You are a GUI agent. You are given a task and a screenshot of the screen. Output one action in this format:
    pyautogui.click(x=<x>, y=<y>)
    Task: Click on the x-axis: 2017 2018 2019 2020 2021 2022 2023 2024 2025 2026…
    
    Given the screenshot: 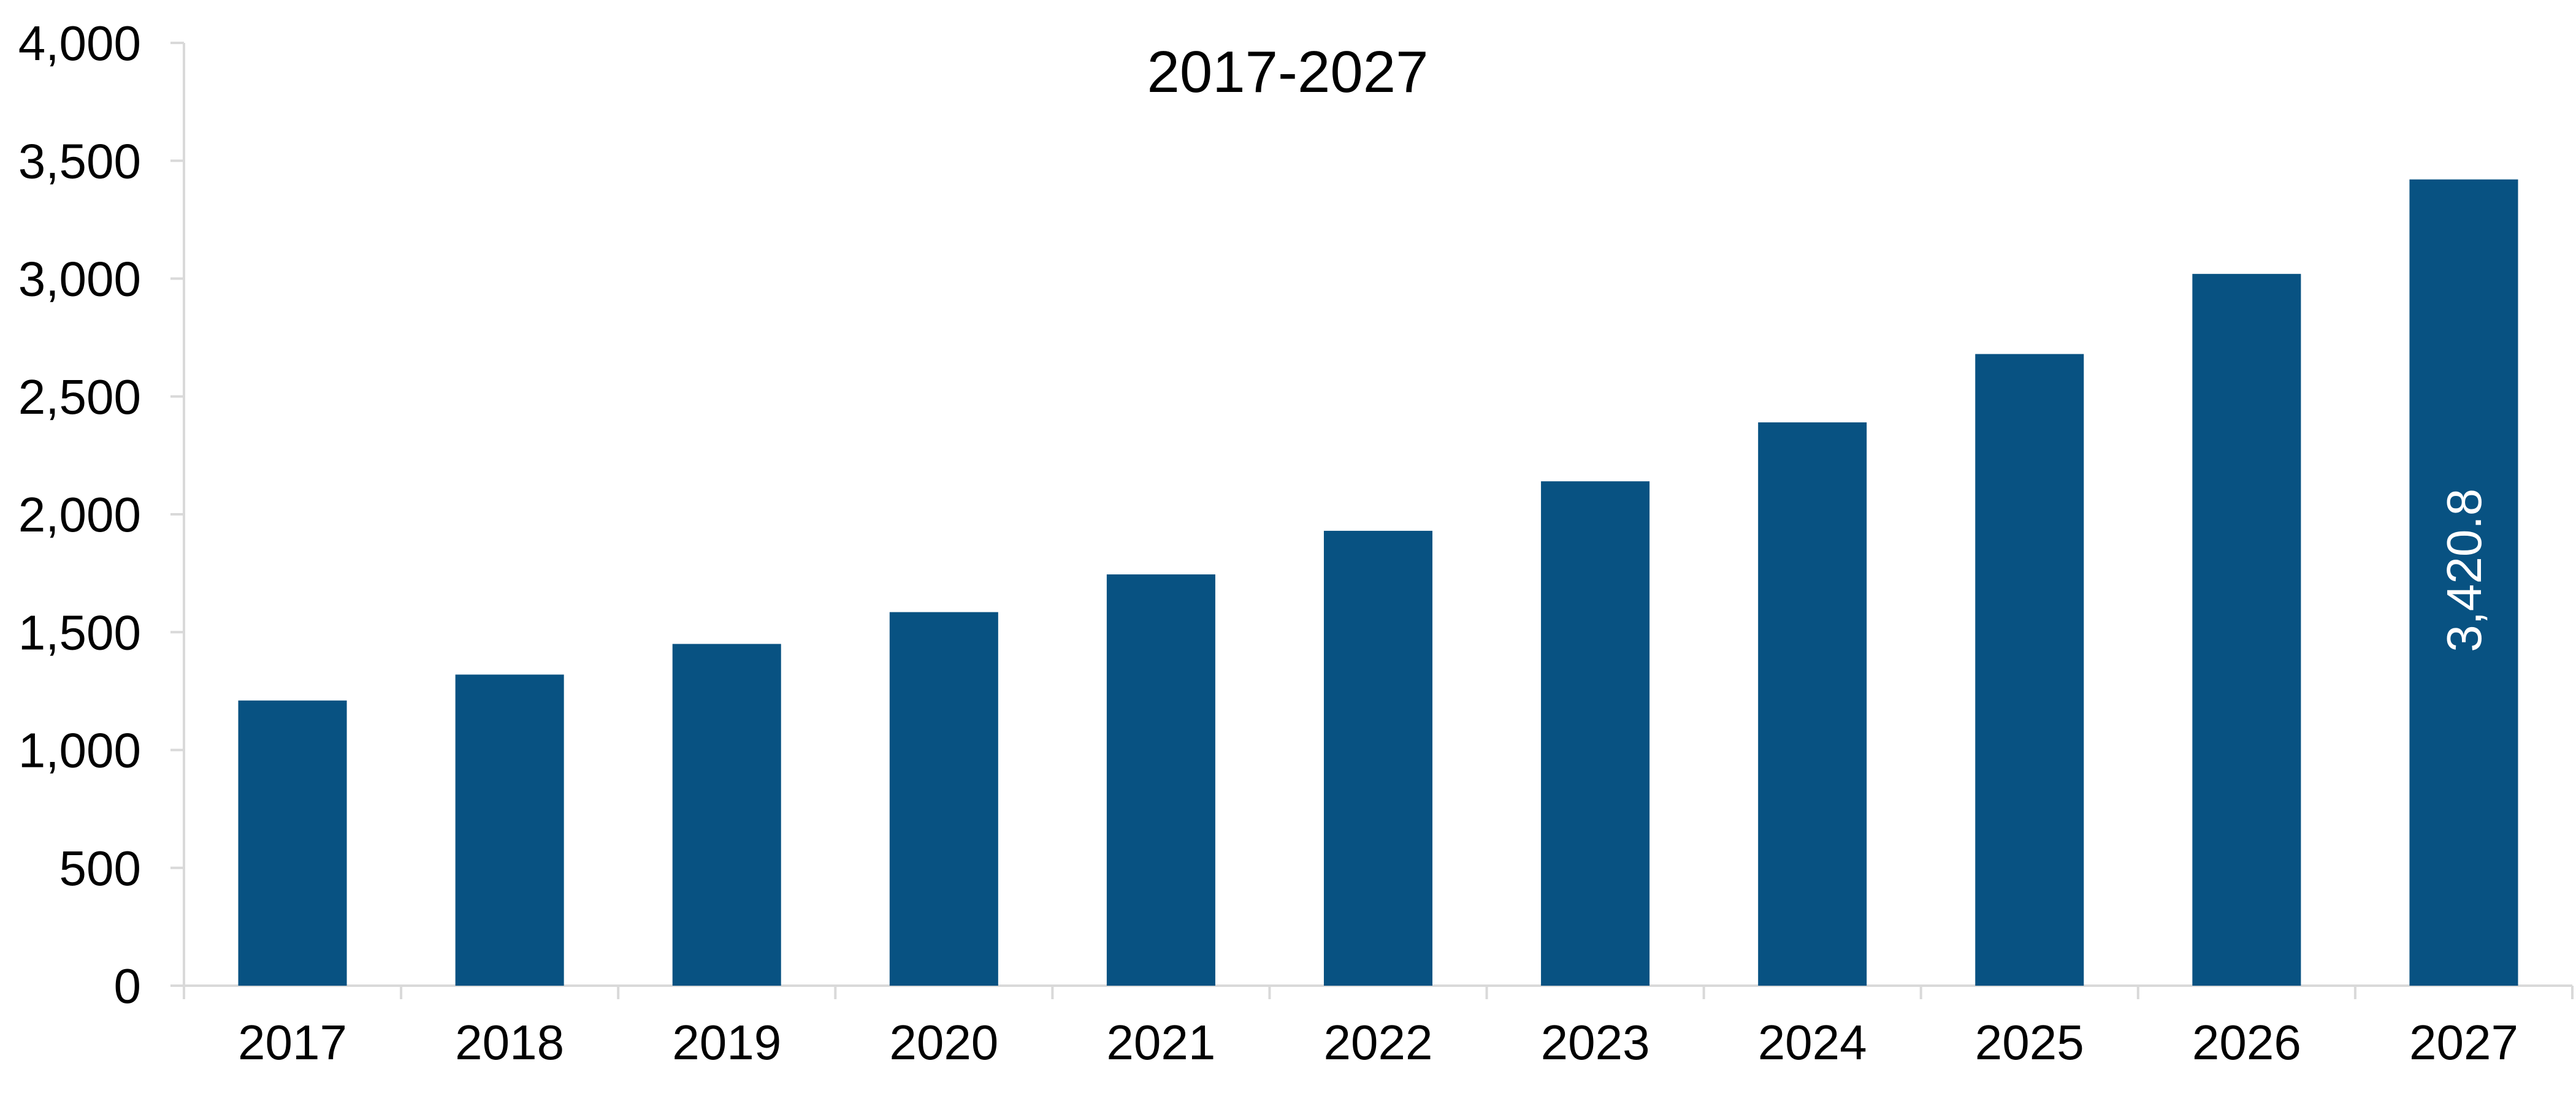 What is the action you would take?
    pyautogui.click(x=1378, y=1027)
    